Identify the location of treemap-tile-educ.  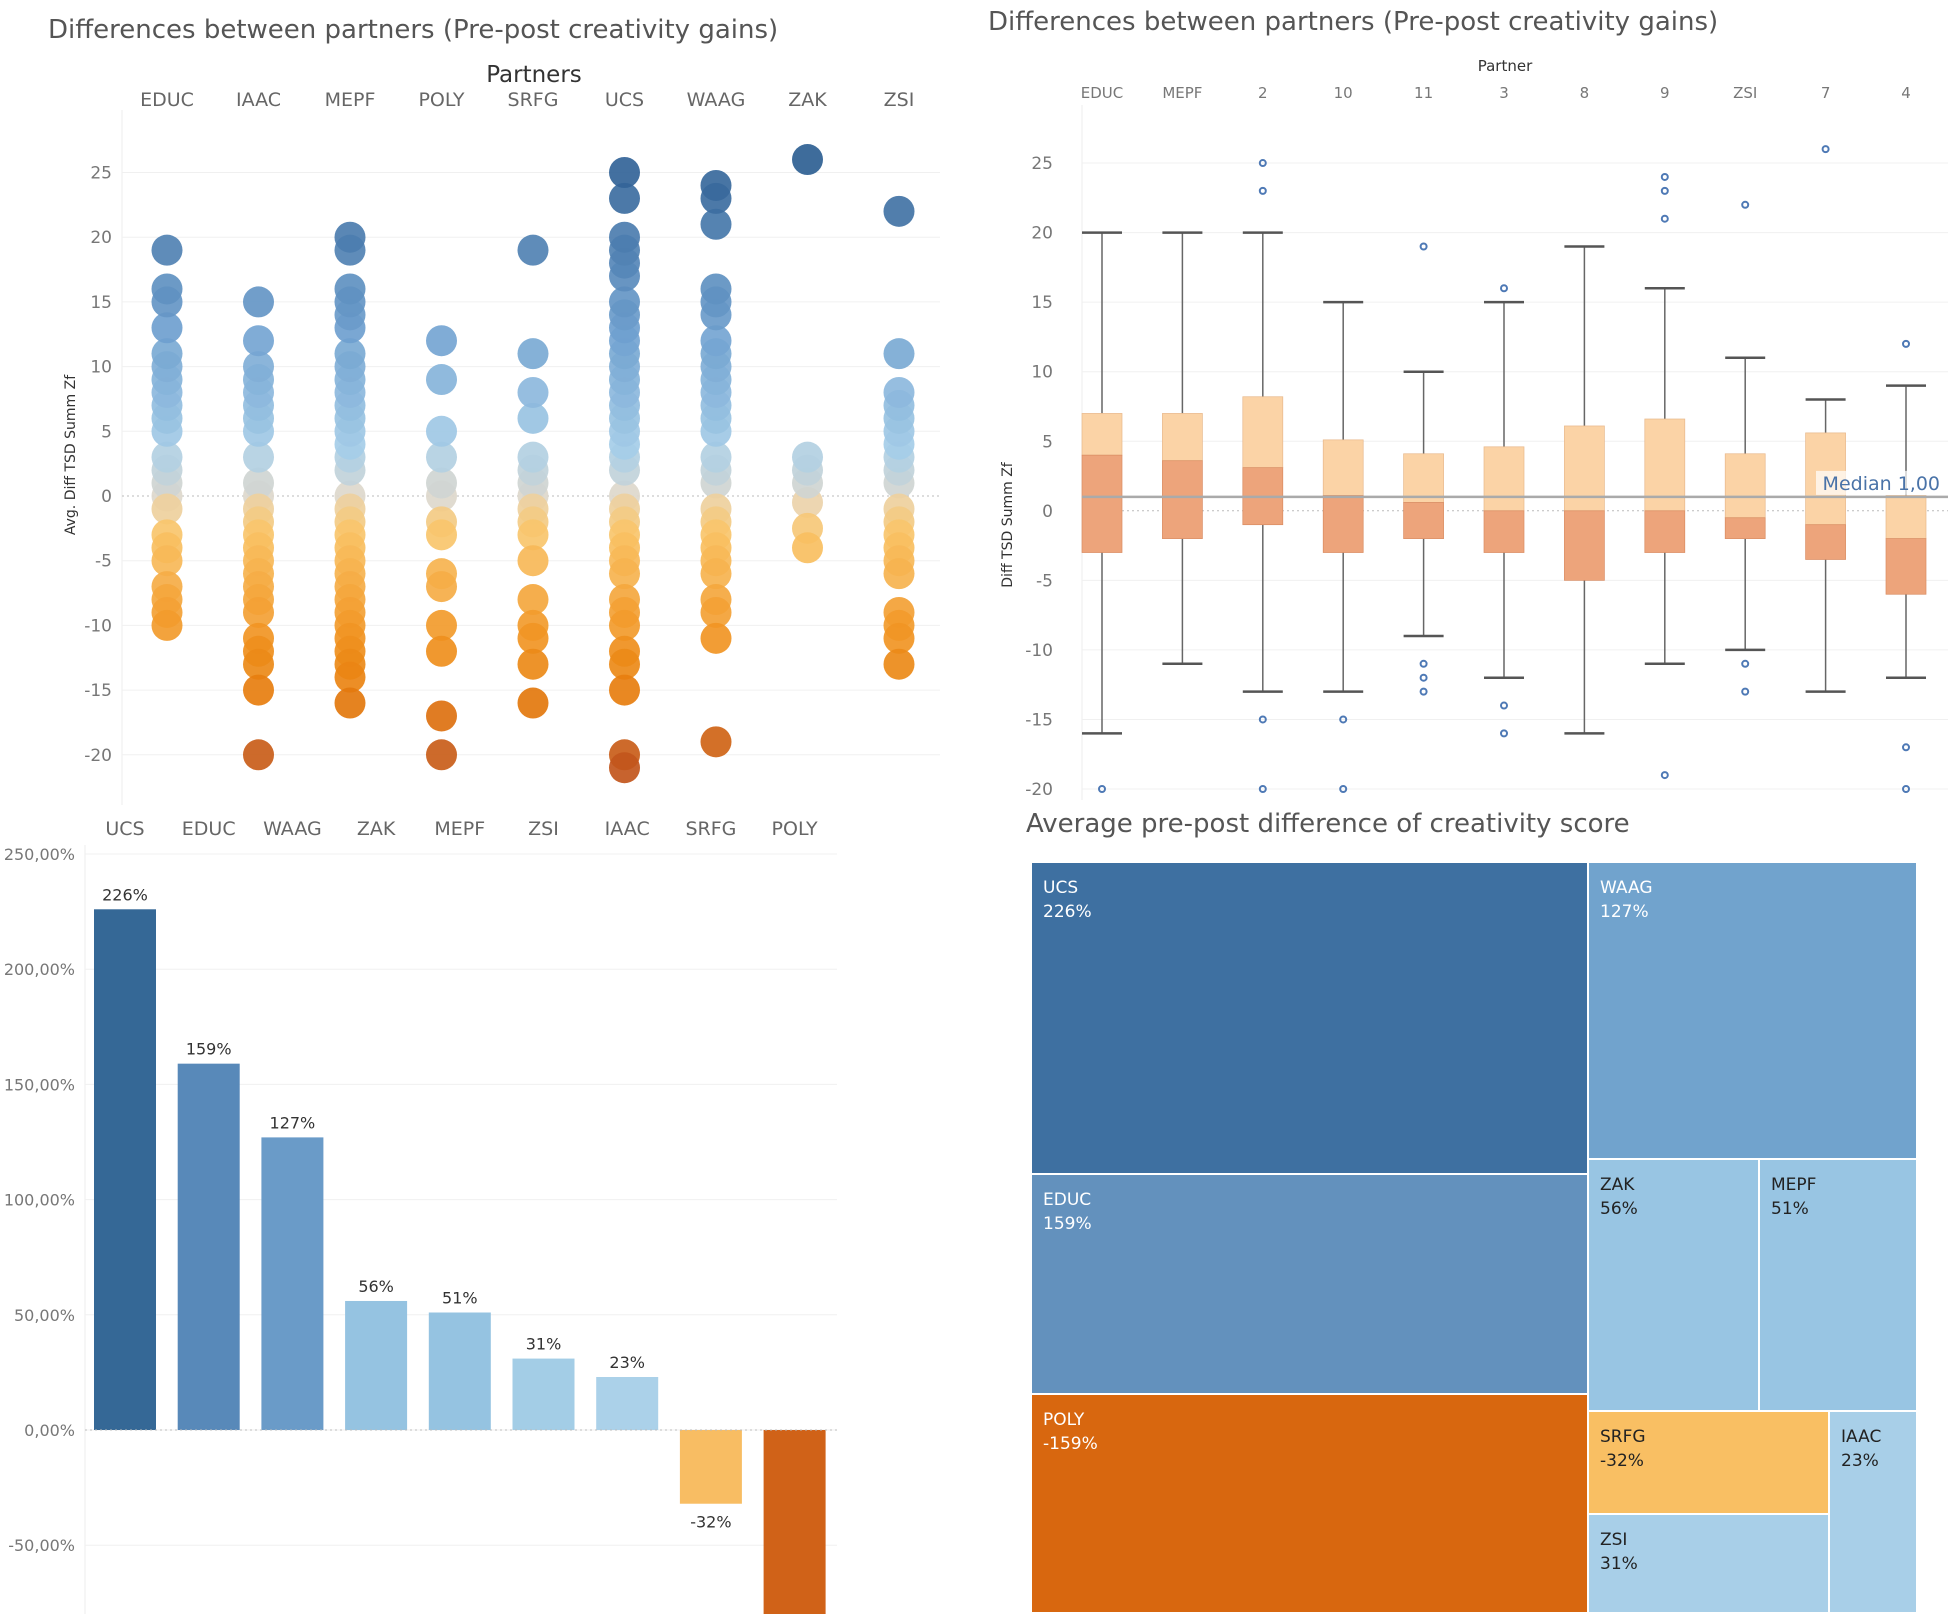
(1309, 1284).